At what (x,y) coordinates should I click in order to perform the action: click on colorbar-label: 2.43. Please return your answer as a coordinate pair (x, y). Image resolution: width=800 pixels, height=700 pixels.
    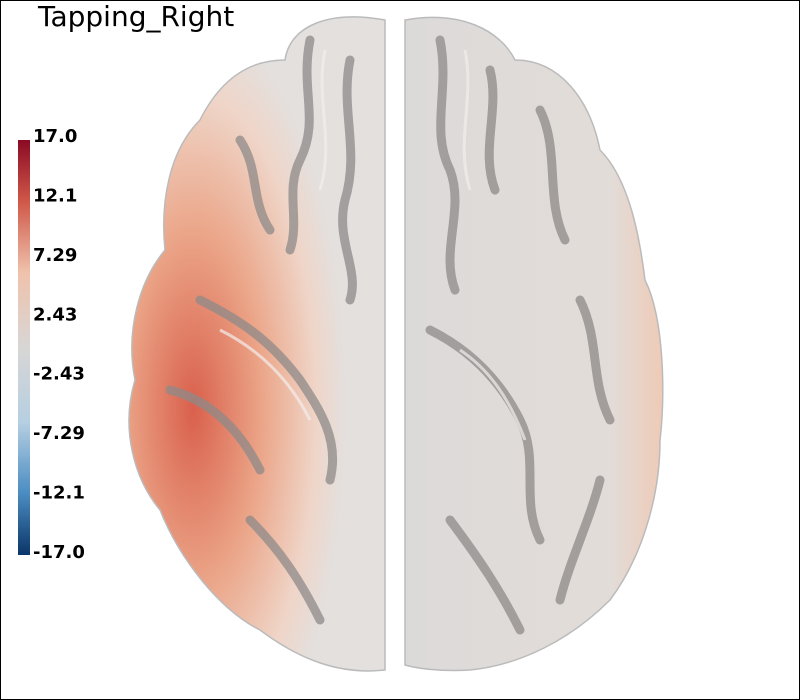
    Looking at the image, I should click on (55, 314).